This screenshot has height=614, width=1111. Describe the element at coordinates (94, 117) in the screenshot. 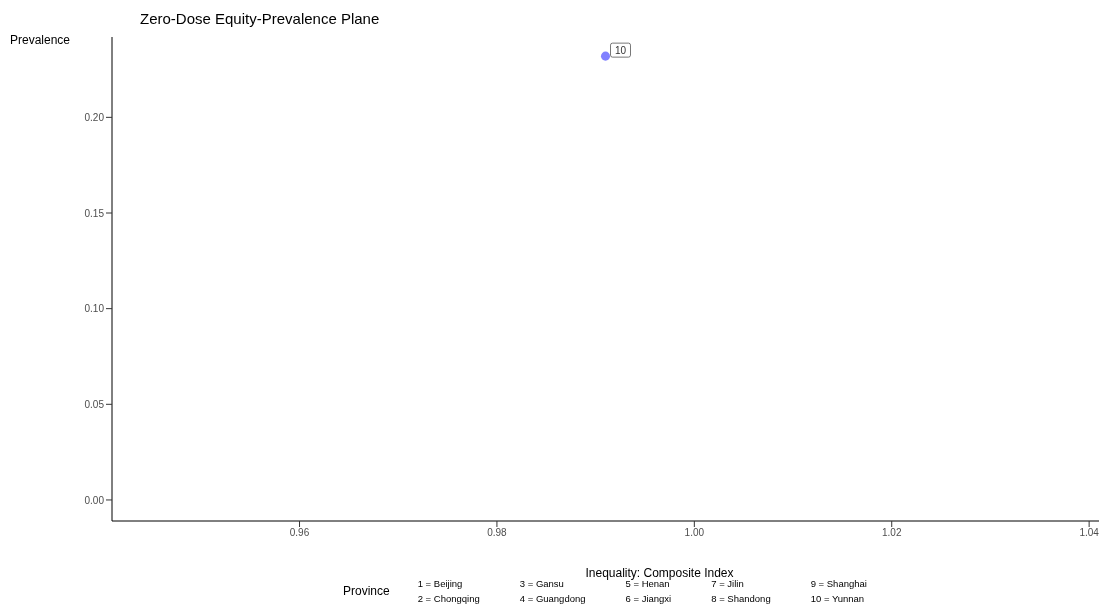

I see `y-tick-label: 0.20` at that location.